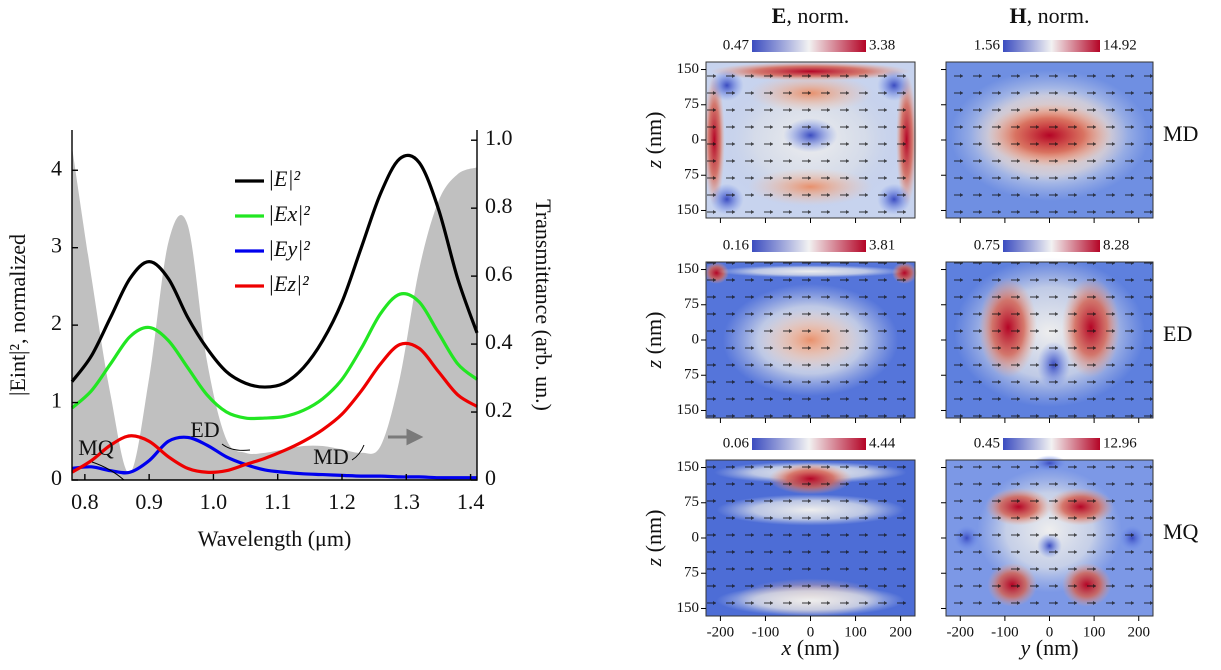 This screenshot has height=670, width=1221. Describe the element at coordinates (779, 15) in the screenshot. I see `column-title-part: E` at that location.